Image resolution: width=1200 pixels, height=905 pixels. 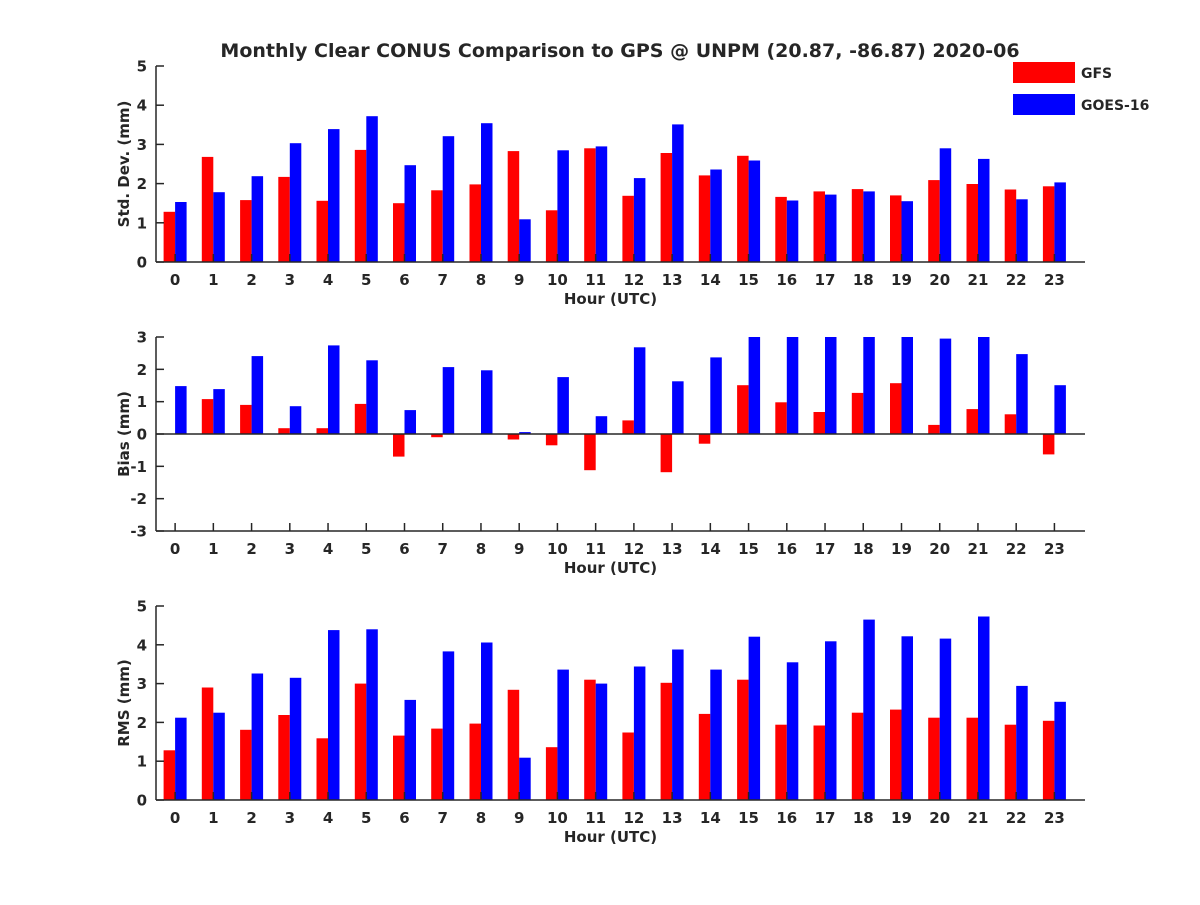 I want to click on x-tick-label: 9, so click(x=519, y=549).